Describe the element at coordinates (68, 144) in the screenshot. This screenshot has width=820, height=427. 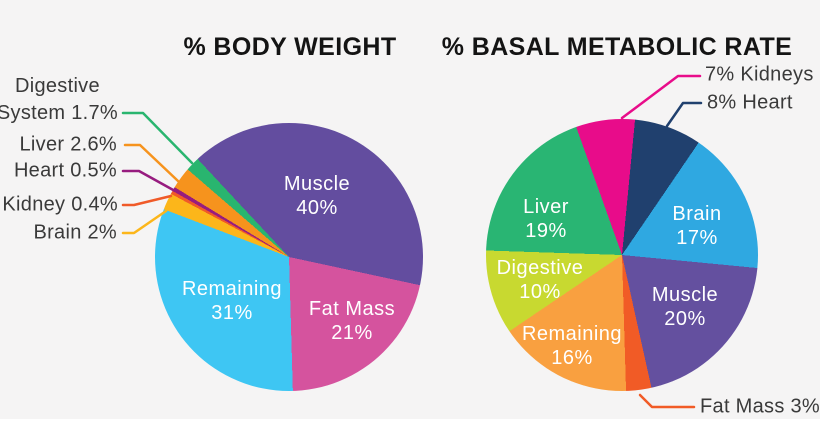
I see `legend-liver: Liver 2.6%` at that location.